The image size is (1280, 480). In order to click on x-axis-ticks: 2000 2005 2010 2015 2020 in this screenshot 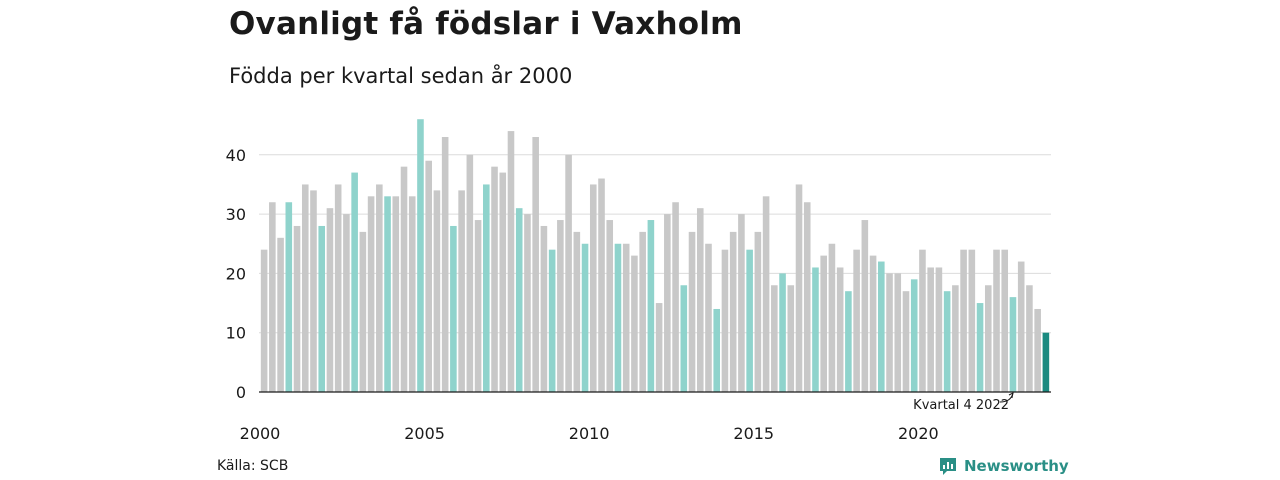, I will do `click(589, 433)`.